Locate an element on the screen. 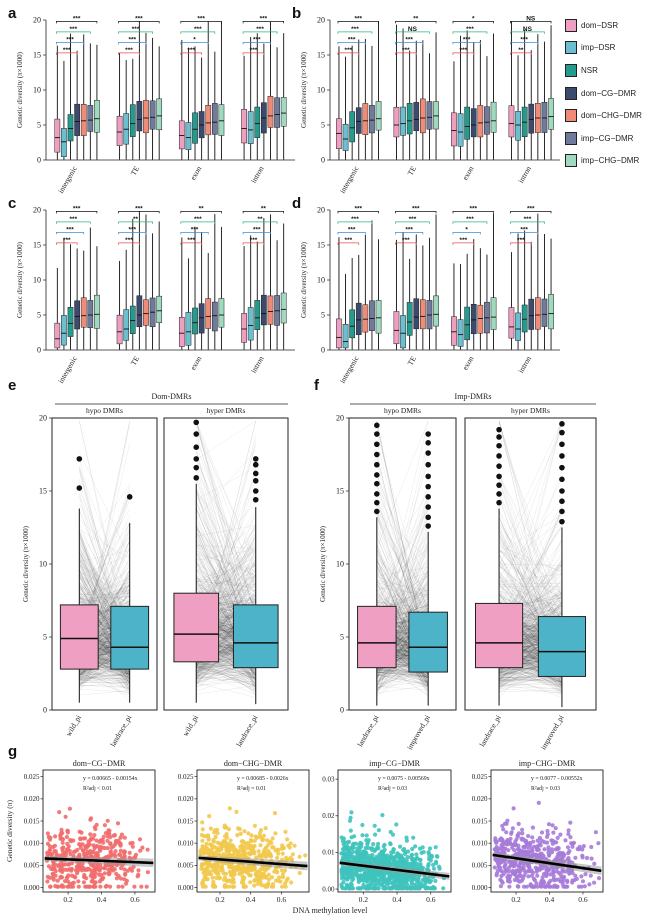 The width and height of the screenshot is (650, 919). significance-label: NS is located at coordinates (413, 29).